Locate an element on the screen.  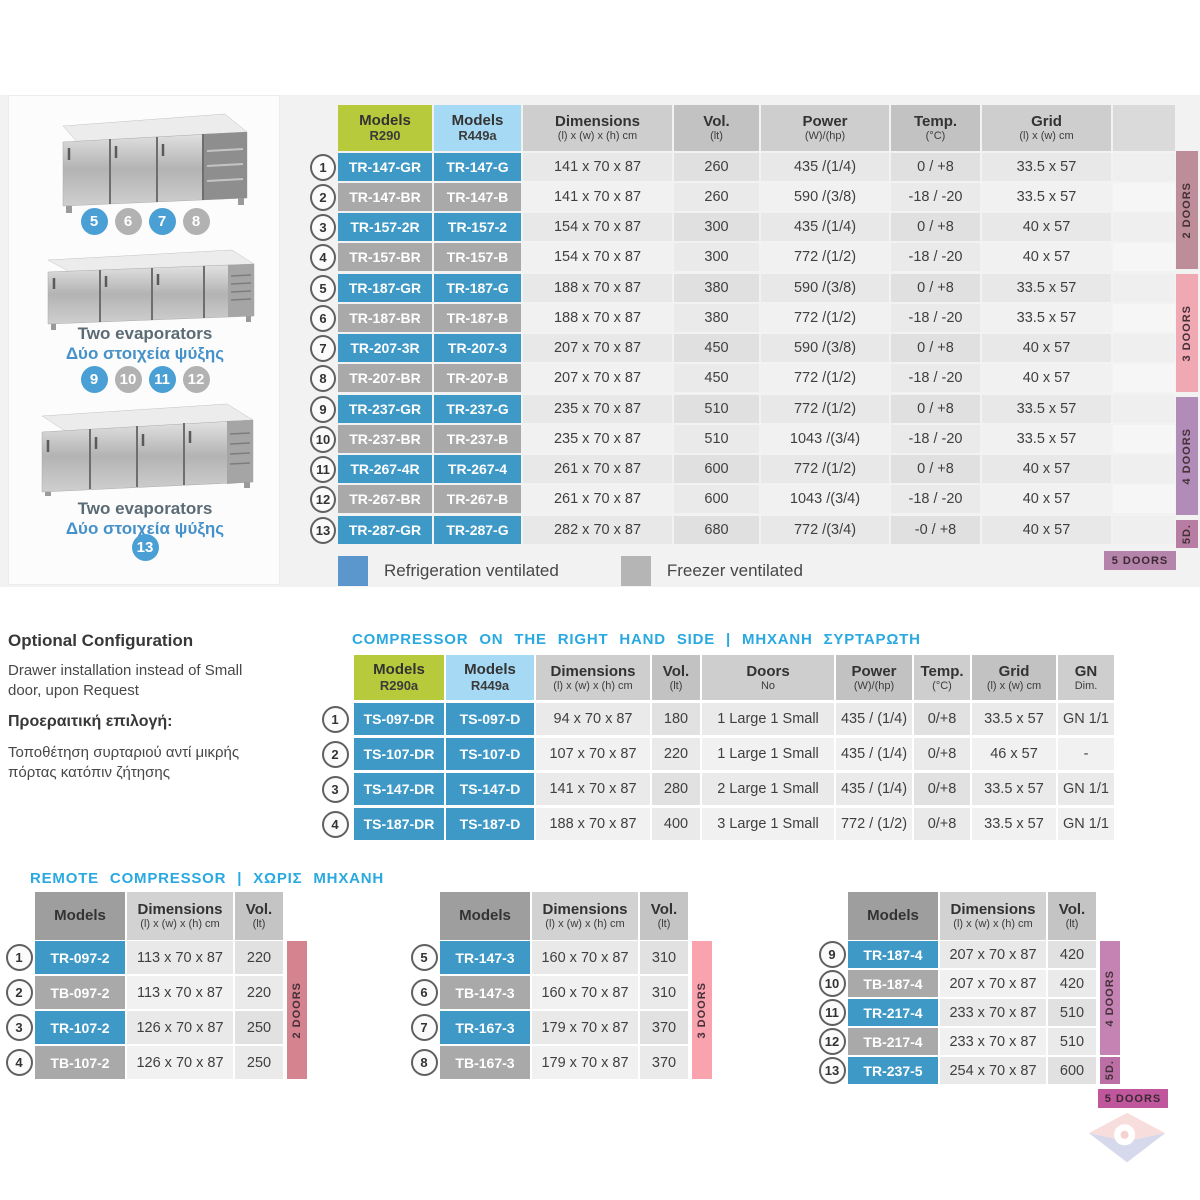
temp-cell: 0/+8 is located at coordinates (942, 754).